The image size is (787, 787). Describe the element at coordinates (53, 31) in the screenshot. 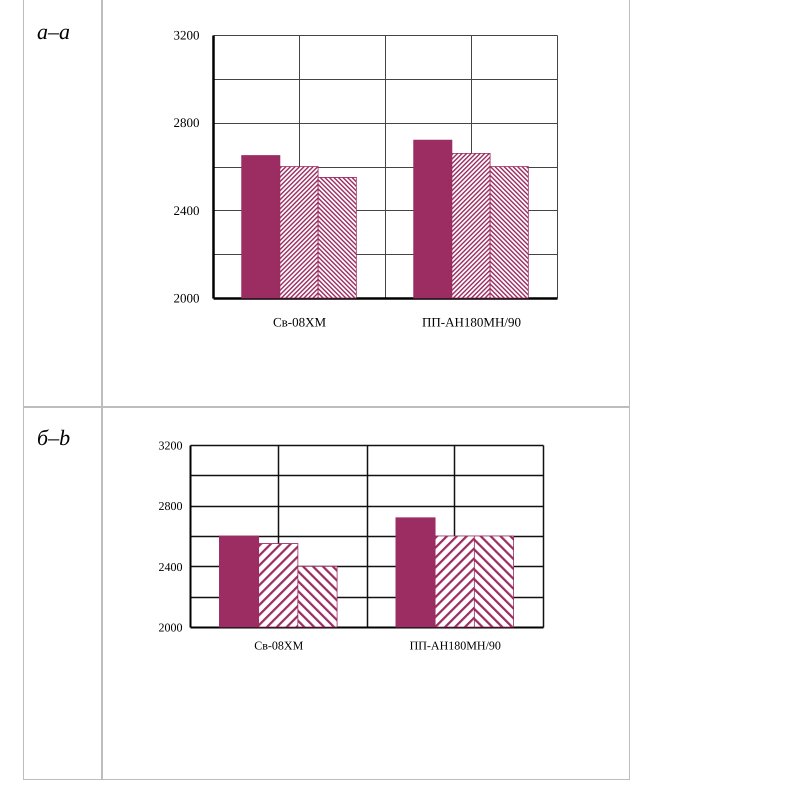

I see `chart-title: а–a` at that location.